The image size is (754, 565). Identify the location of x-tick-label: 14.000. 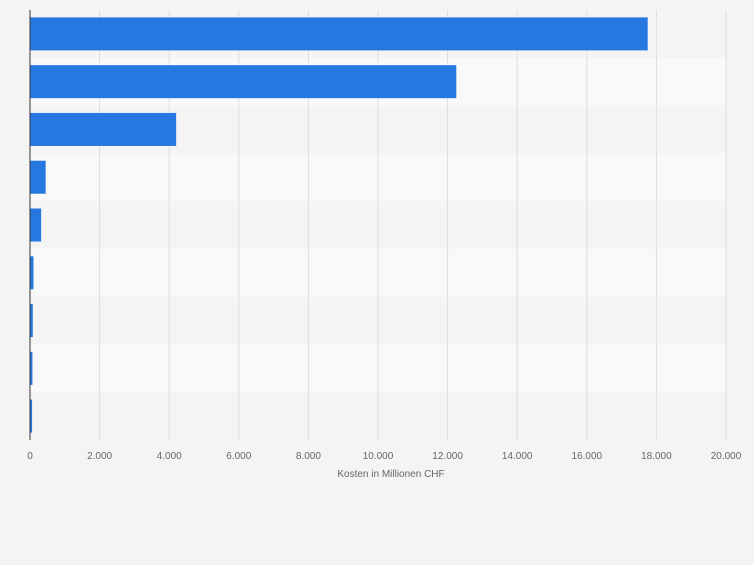
(517, 456).